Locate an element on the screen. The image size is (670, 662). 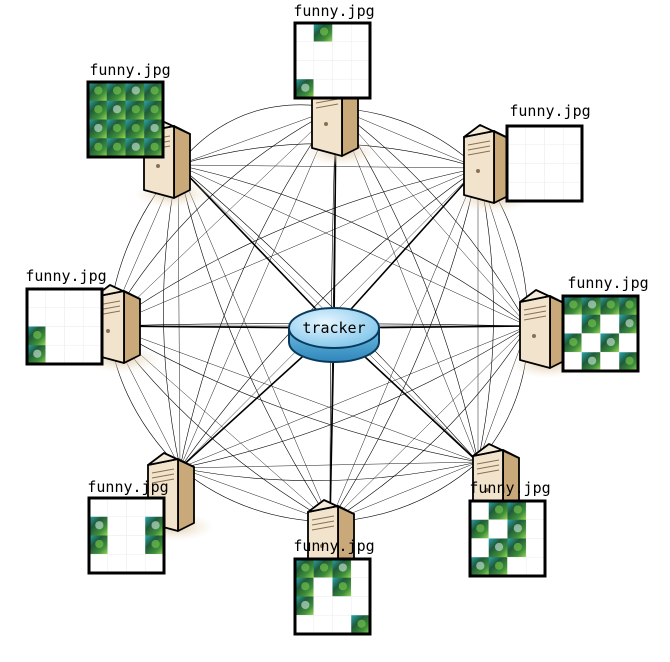
tracker-label: tracker is located at coordinates (333, 328).